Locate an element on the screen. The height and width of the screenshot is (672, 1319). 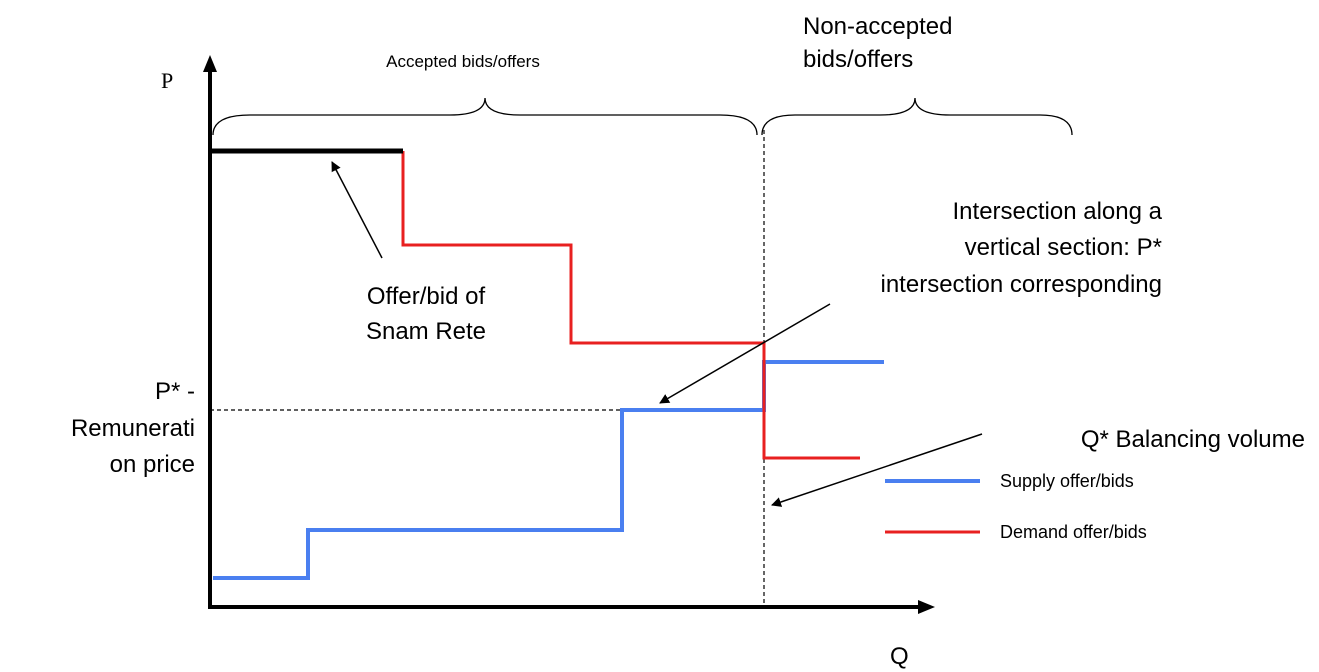
intersection-label: vertical section: P* is located at coordinates (1063, 247).